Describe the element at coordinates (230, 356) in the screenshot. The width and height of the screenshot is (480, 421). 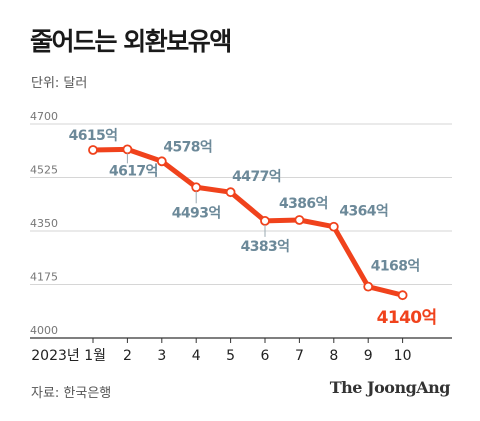
I see `x-tick-label: 5` at that location.